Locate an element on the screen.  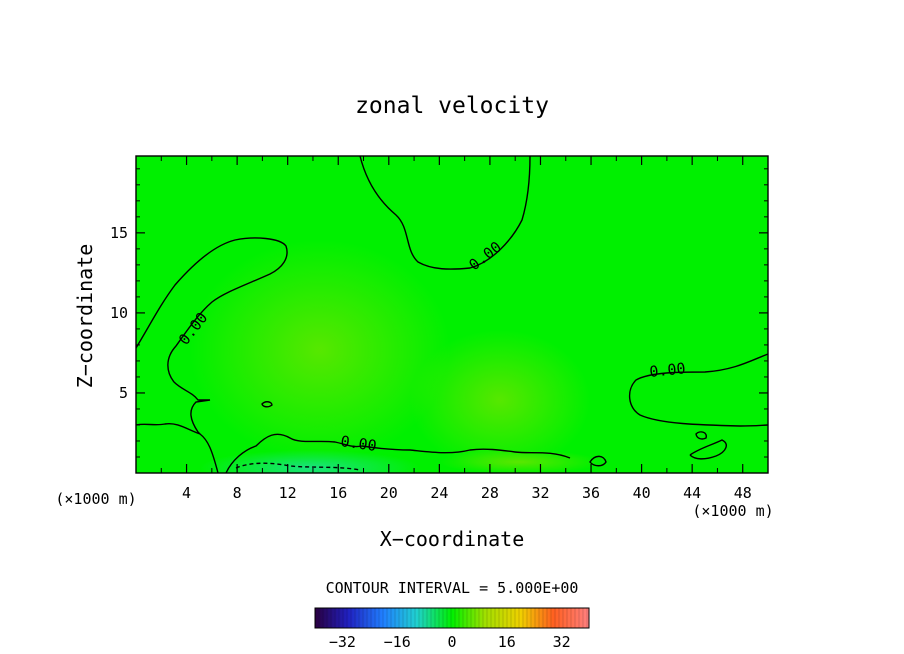
contour-surface-small-c is located at coordinates (267, 404).